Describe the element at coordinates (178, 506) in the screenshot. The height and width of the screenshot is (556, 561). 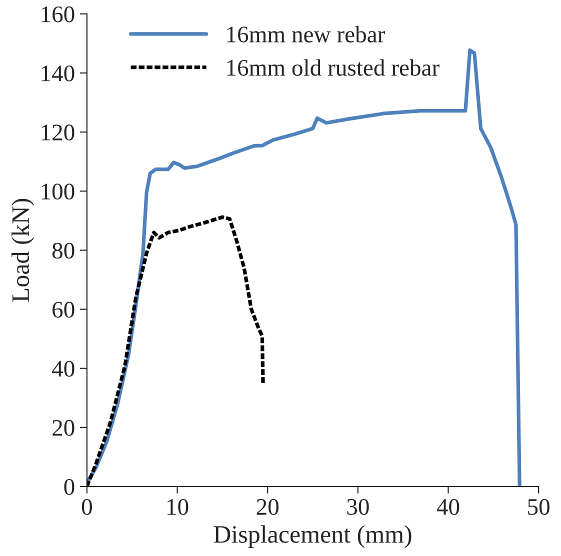
I see `x-tick-label: 10` at that location.